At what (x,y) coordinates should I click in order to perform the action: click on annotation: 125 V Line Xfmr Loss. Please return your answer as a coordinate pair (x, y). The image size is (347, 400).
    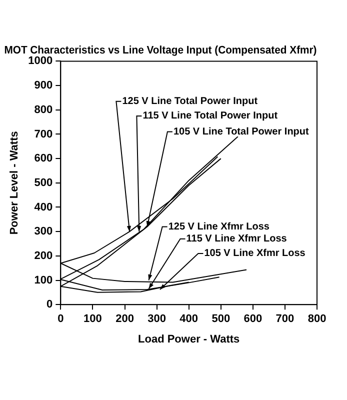
    Looking at the image, I should click on (219, 226).